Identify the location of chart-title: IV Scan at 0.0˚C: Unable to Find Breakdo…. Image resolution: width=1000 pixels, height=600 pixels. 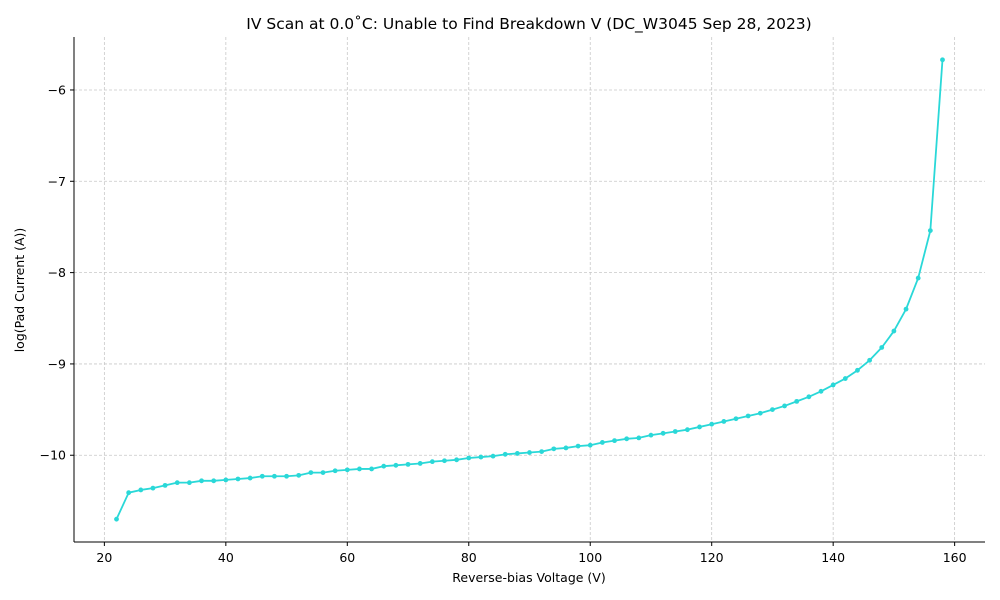
(528, 24).